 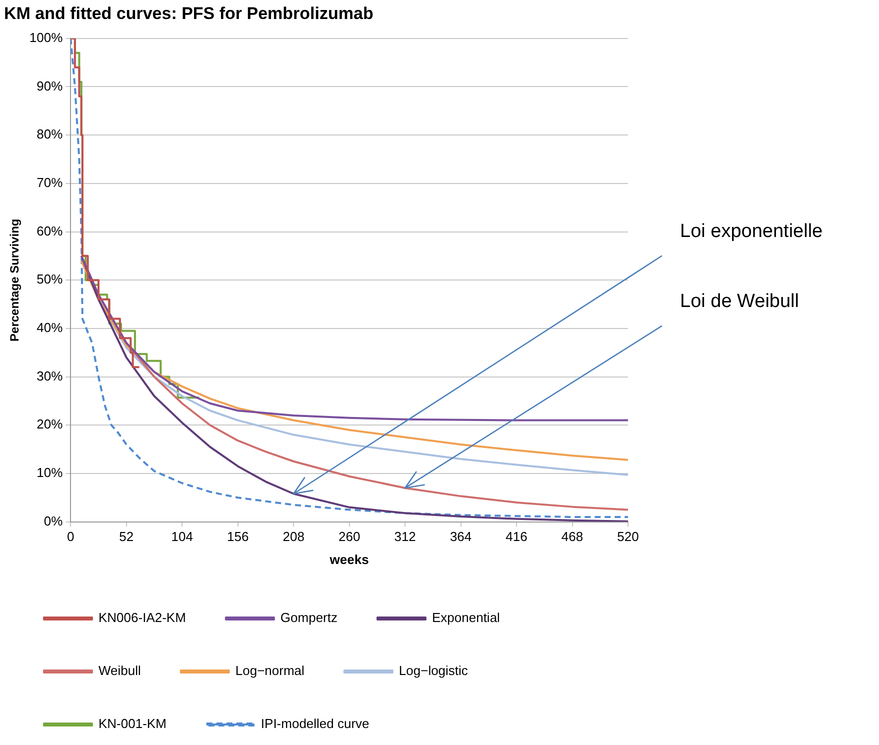 What do you see at coordinates (50, 472) in the screenshot?
I see `y-tick-label: 10%` at bounding box center [50, 472].